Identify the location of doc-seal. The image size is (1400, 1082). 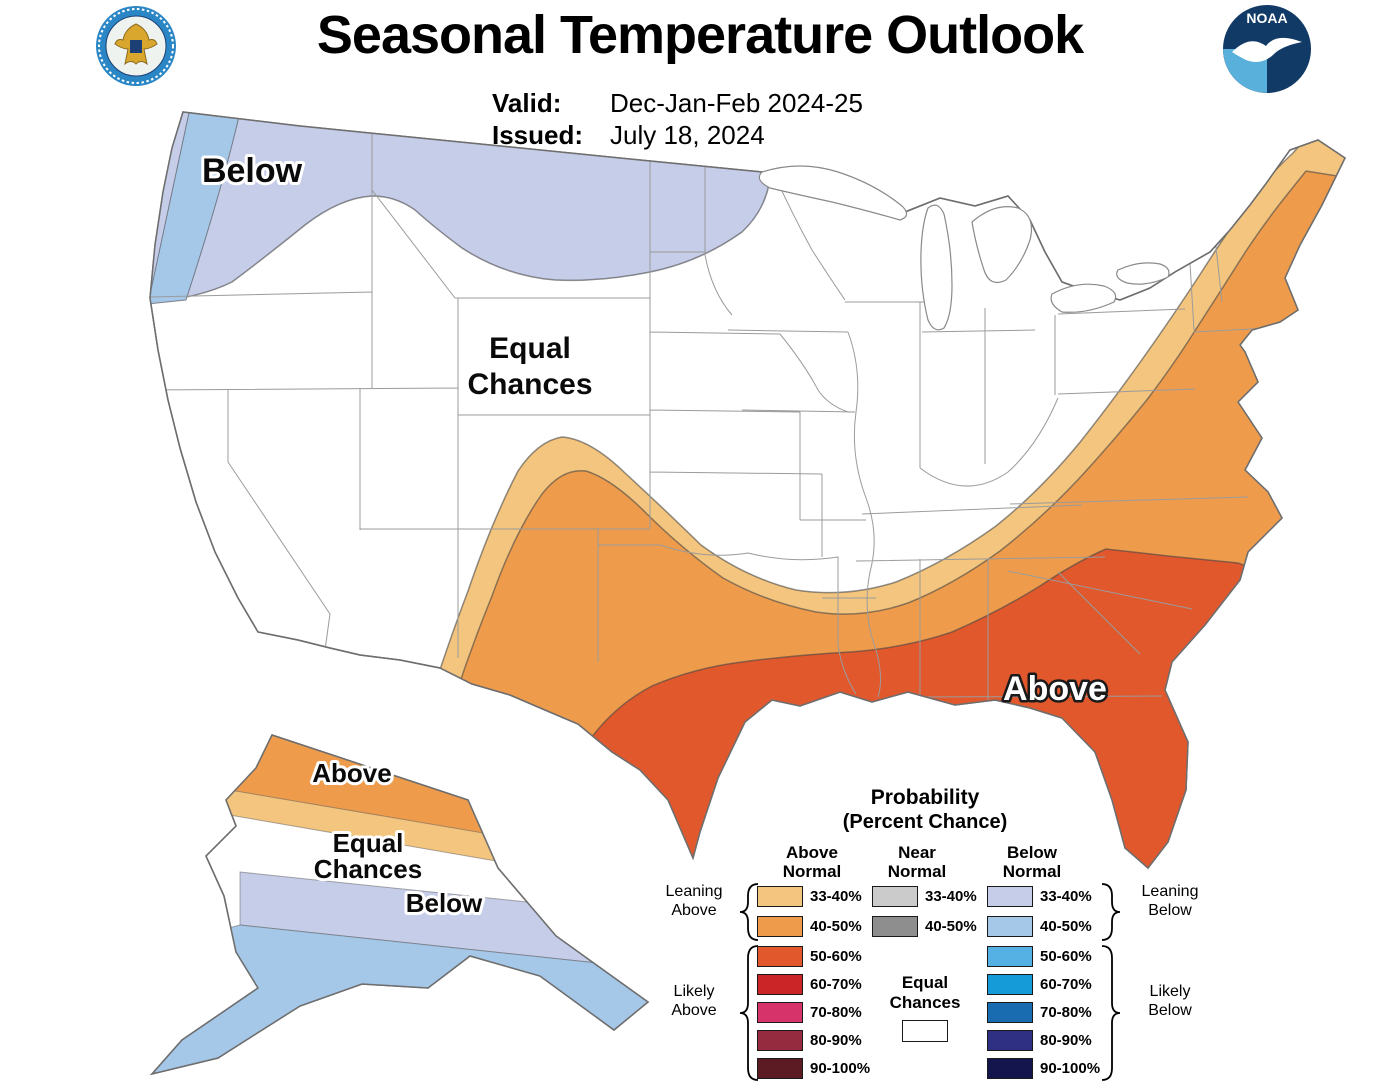
(136, 48).